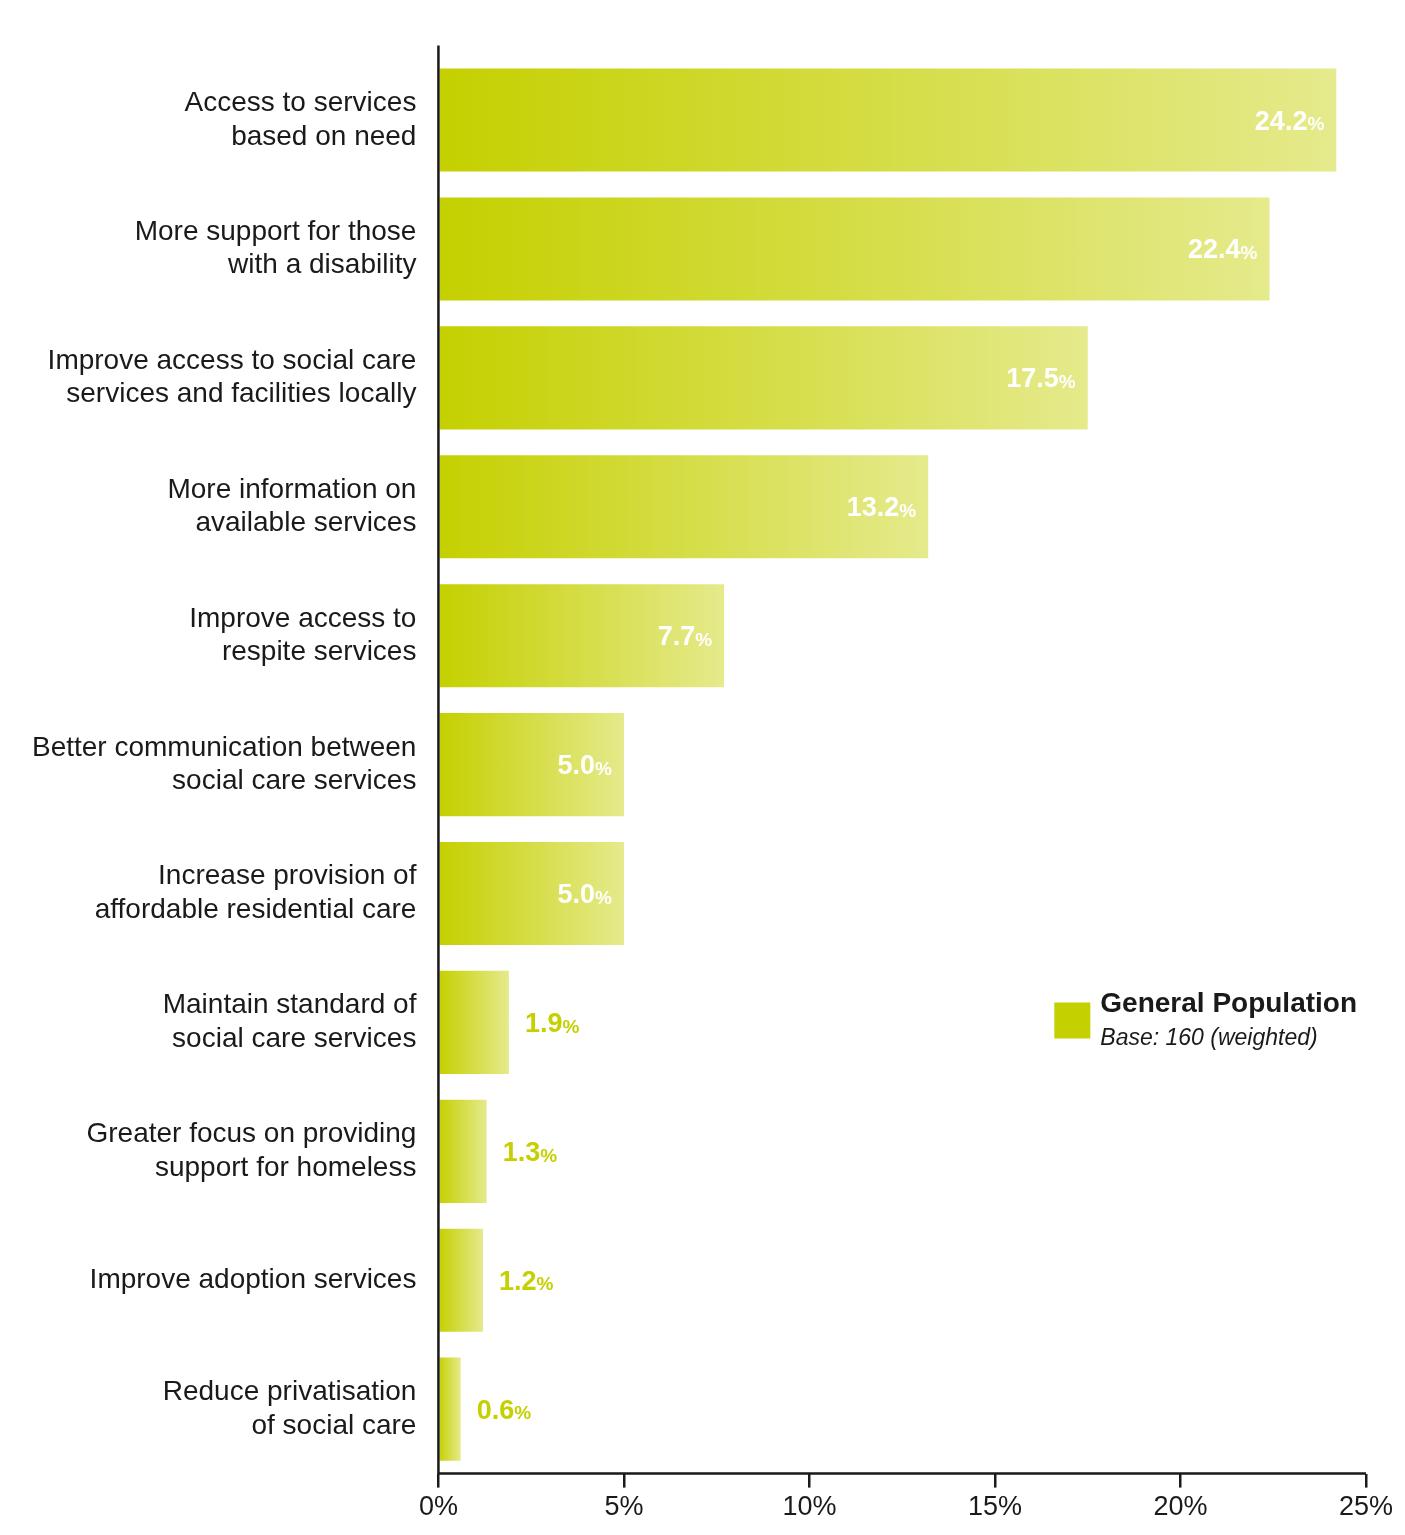 The image size is (1405, 1535). I want to click on y-tick-label: Improve adoption services, so click(253, 1278).